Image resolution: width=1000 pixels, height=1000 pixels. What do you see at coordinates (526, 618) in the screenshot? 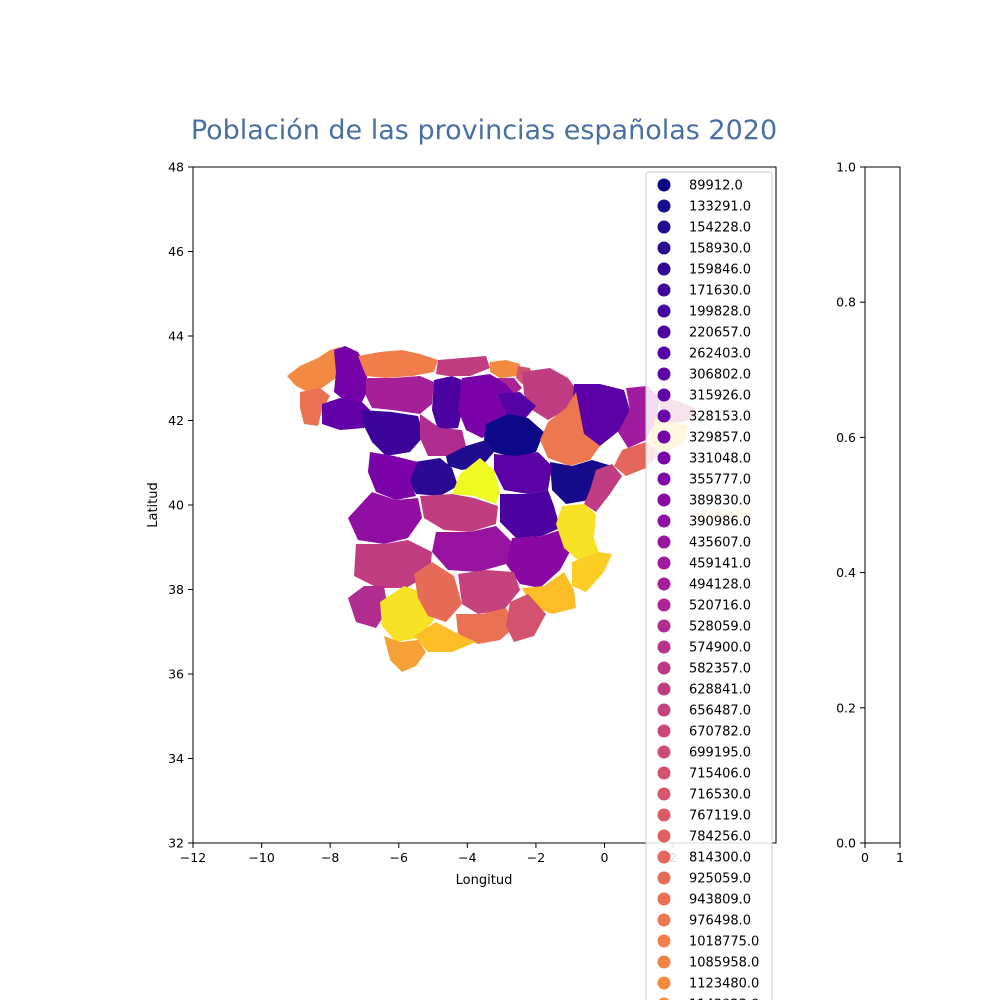
I see `province-almeria` at bounding box center [526, 618].